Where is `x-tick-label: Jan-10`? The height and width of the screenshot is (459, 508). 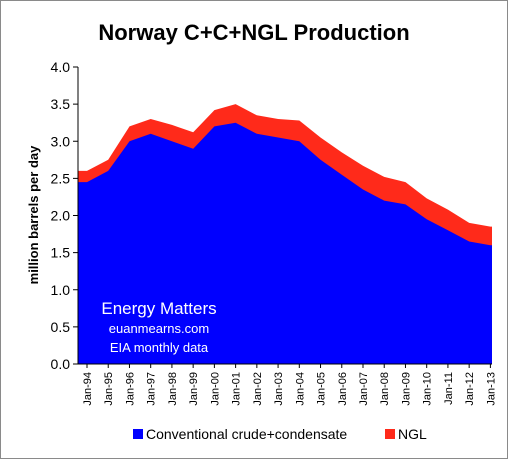
x-tick-label: Jan-10 is located at coordinates (428, 389).